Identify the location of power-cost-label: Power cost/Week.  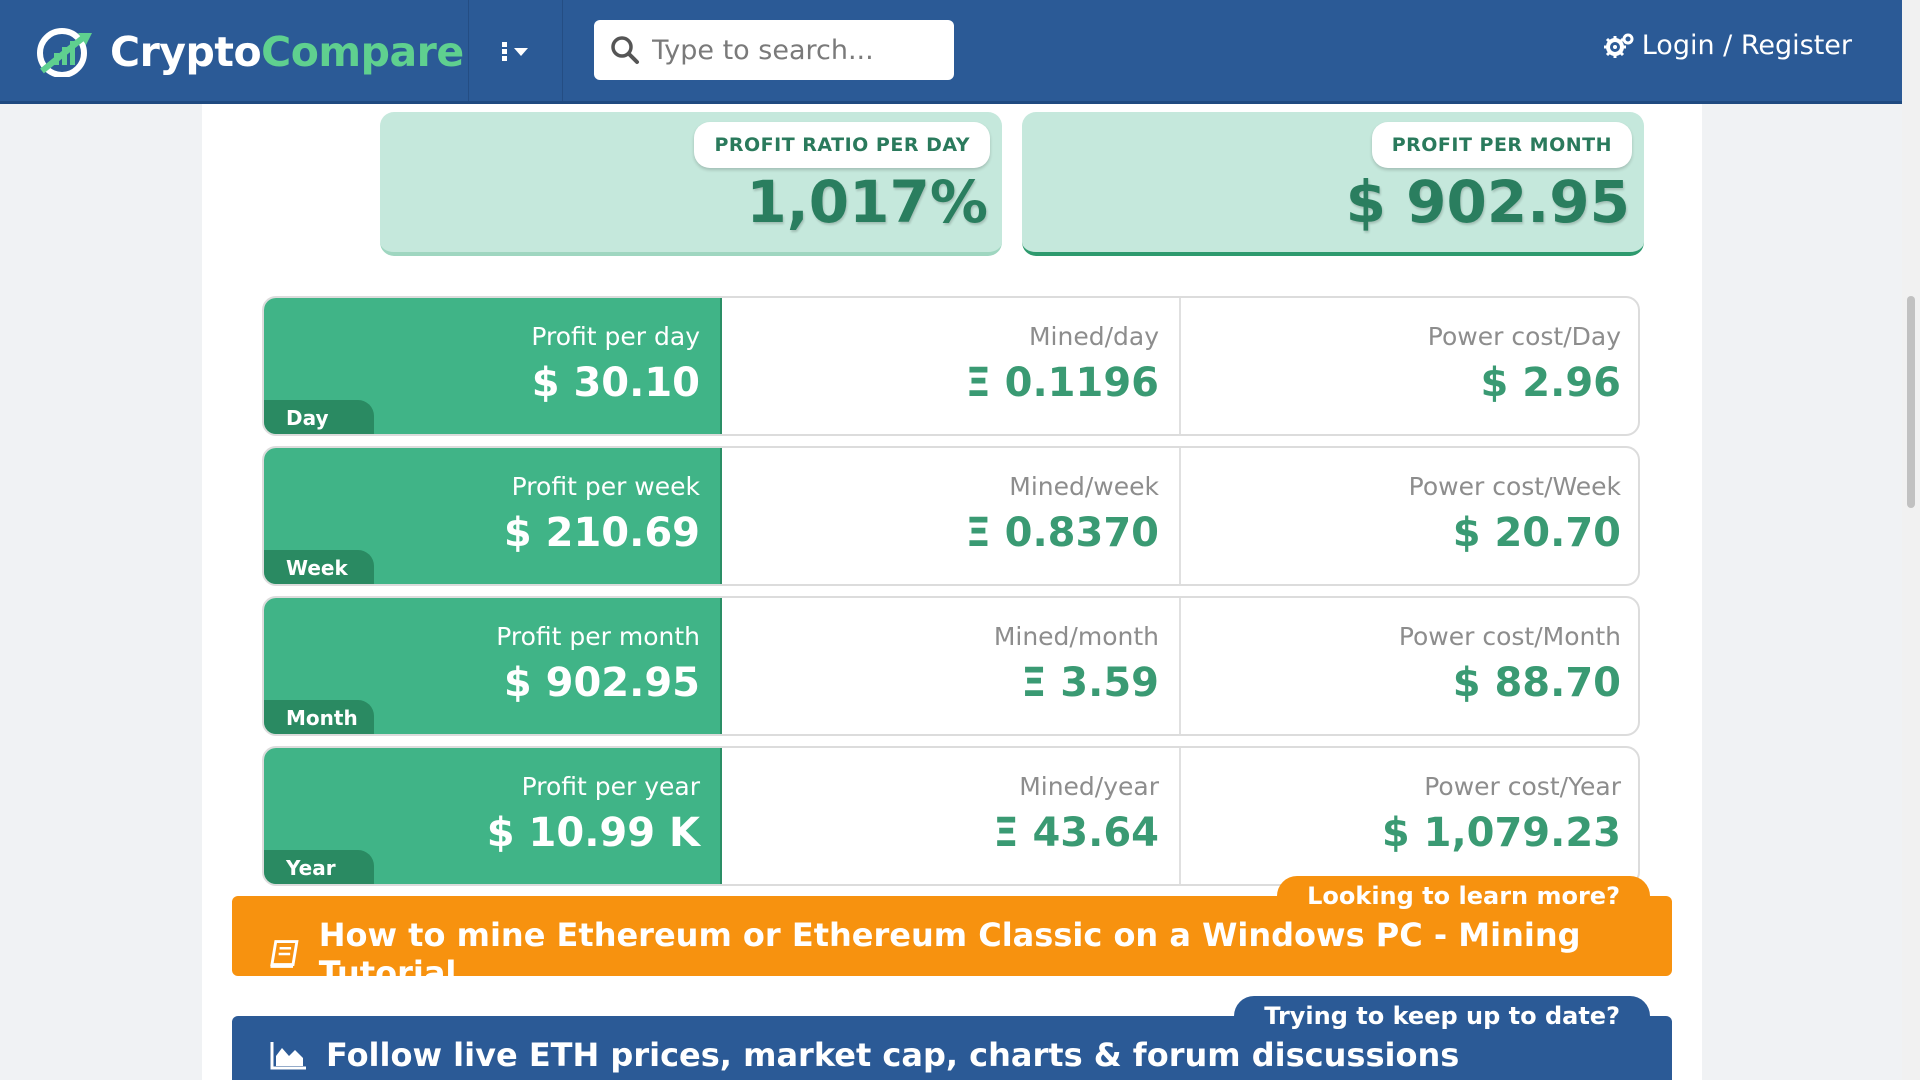
(1514, 486).